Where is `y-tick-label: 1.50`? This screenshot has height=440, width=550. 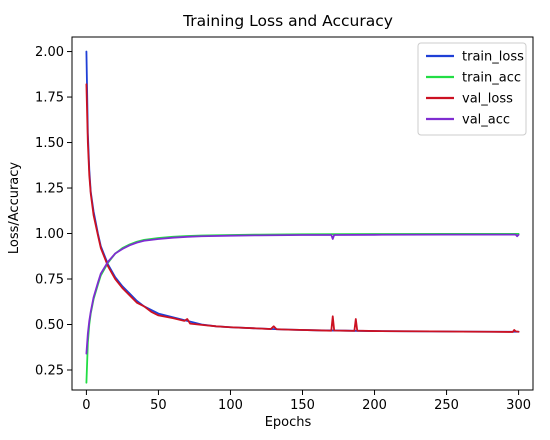
y-tick-label: 1.50 is located at coordinates (49, 143).